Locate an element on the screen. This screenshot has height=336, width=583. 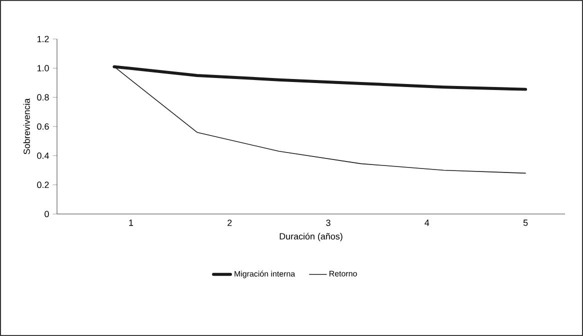
y-tick-label: 0.8 is located at coordinates (43, 97).